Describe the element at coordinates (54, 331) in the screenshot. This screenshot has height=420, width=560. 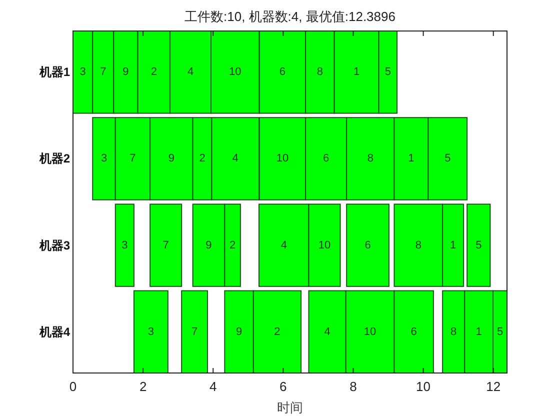
I see `y-tick-label: 机器4` at that location.